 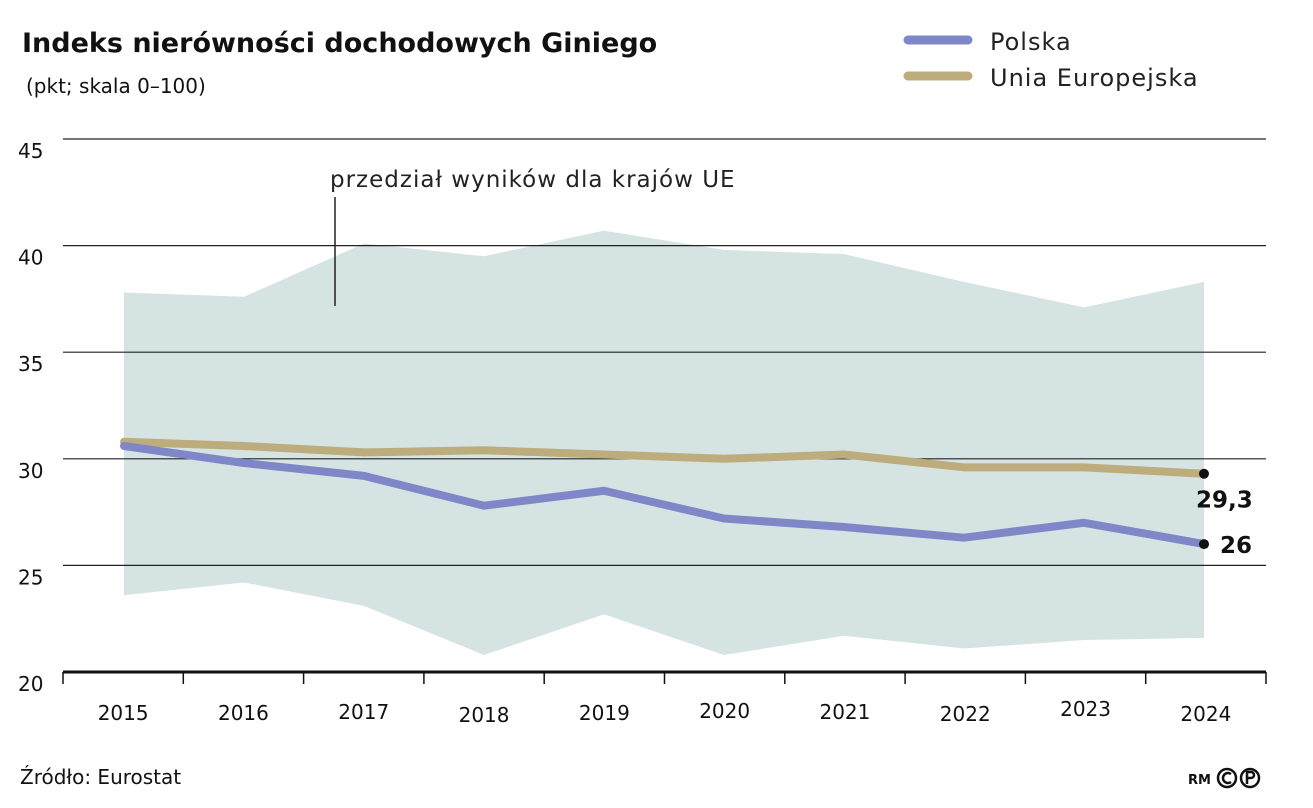 I want to click on y-tick-label-25: 25, so click(x=30, y=577).